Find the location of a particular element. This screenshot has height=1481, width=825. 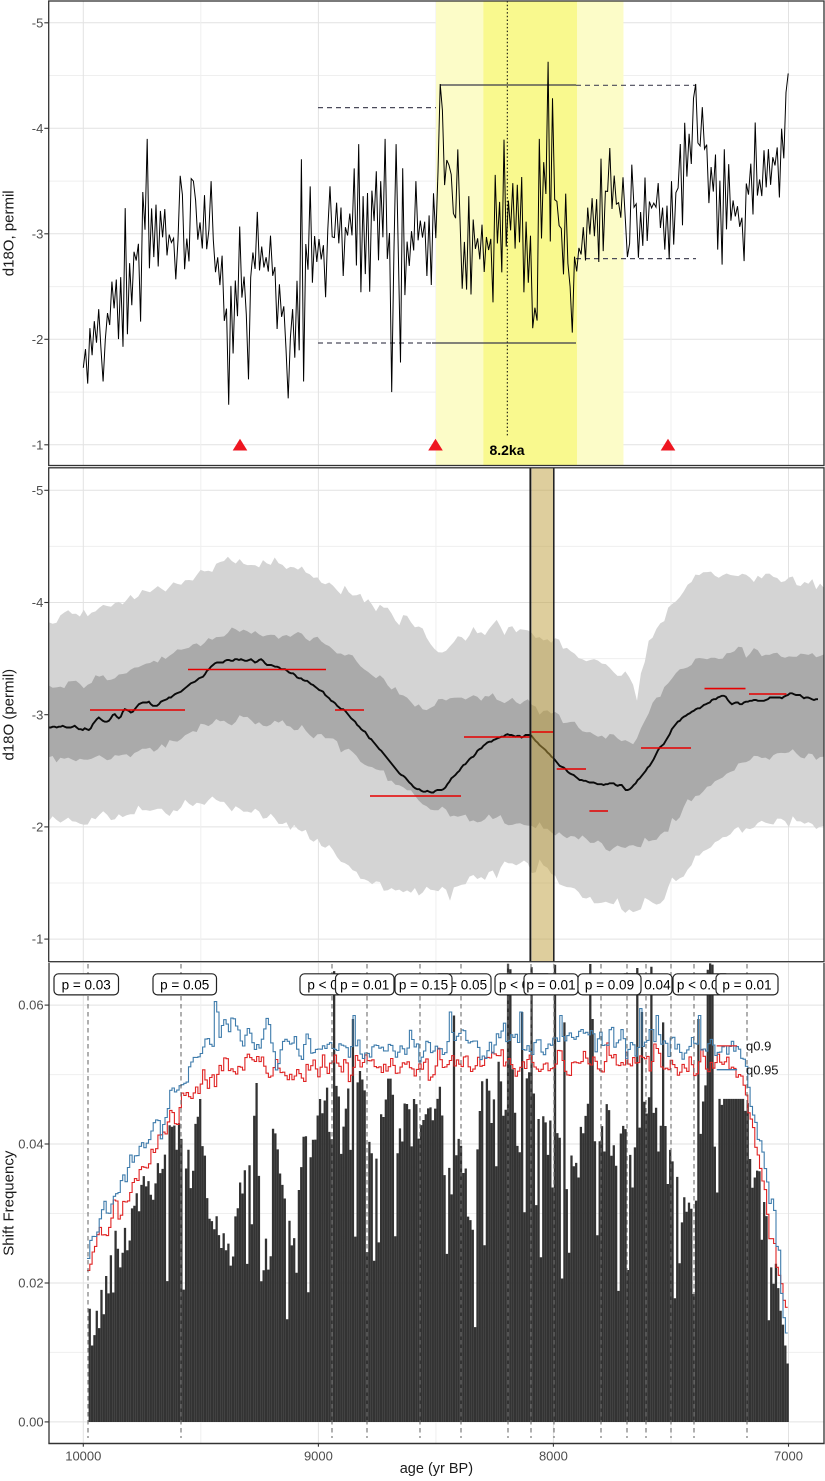

svg-text: 9000 is located at coordinates (318, 1456).